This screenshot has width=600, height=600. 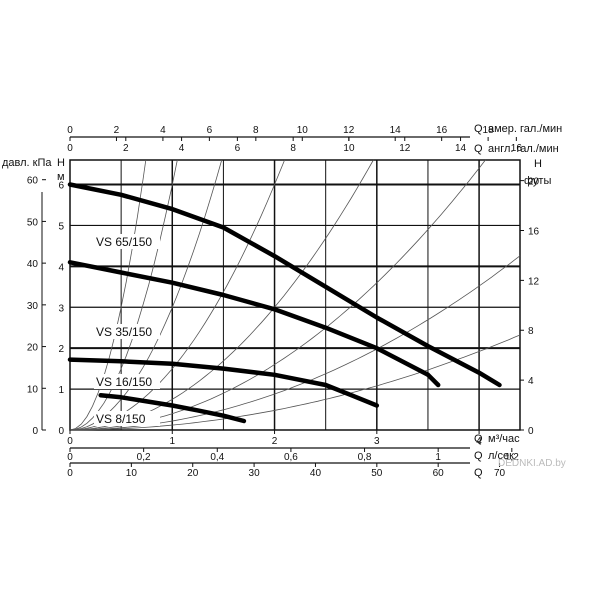 I want to click on l-per-min-axis-prefix: Q, so click(x=478, y=473).